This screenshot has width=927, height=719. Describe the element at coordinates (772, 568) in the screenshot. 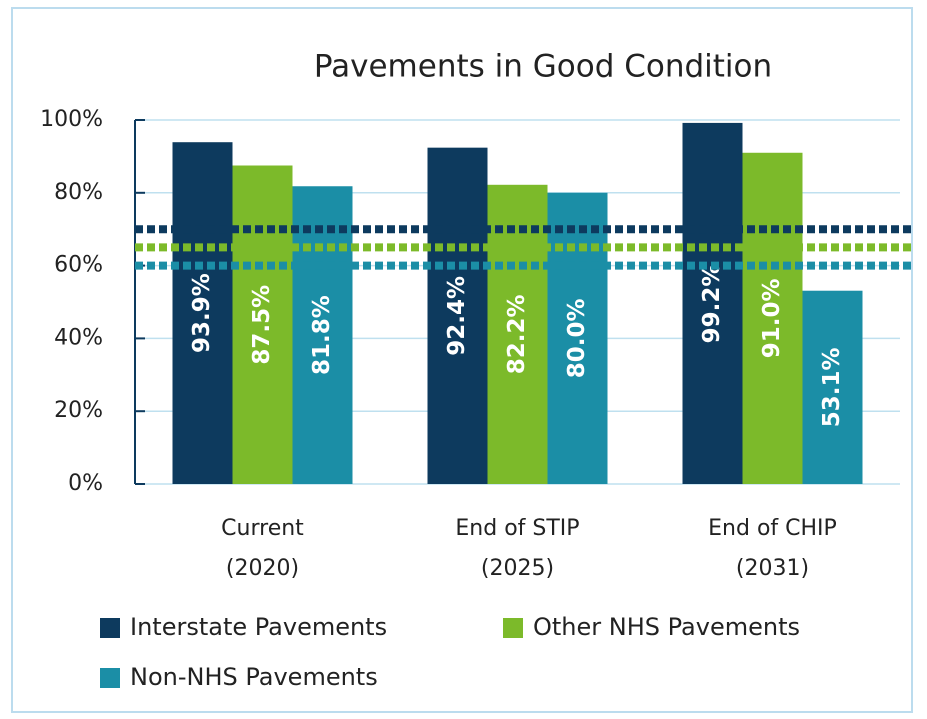

I see `x-tick-line: (2031)` at that location.